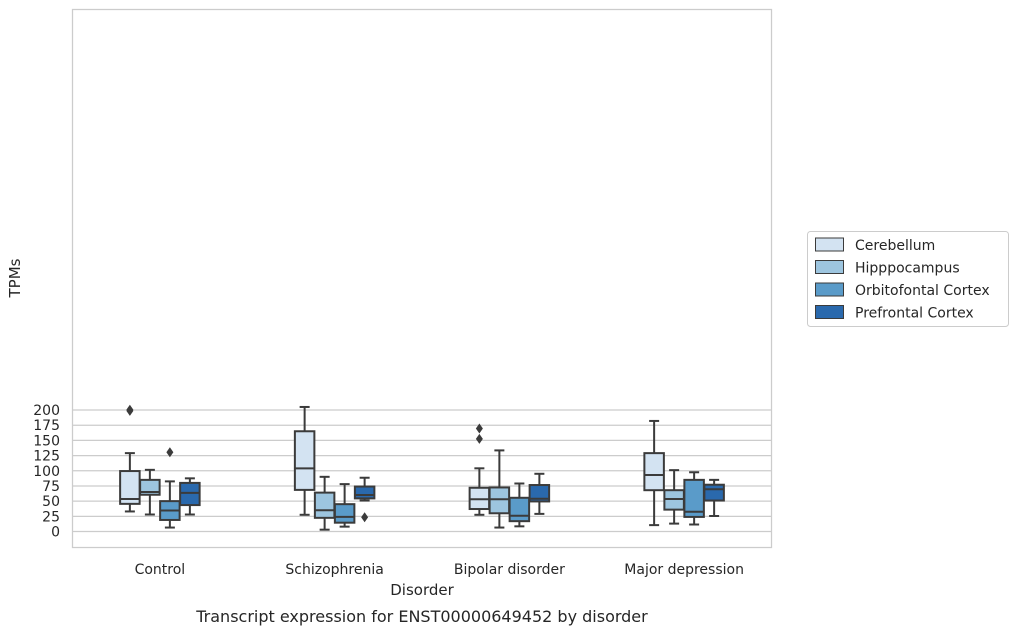 The image size is (1019, 634). I want to click on y-axis-label: TPMs, so click(15, 278).